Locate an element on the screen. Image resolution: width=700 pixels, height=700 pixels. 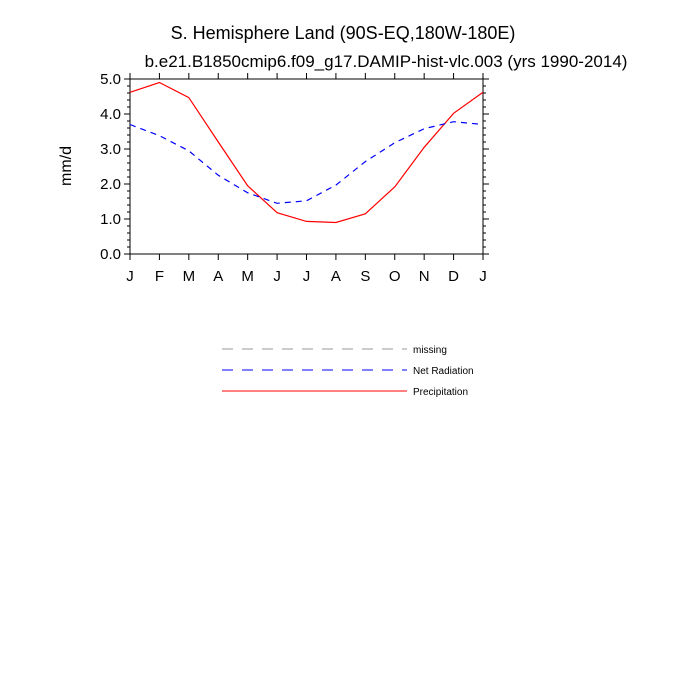
y-axis-label: mm/d is located at coordinates (66, 166).